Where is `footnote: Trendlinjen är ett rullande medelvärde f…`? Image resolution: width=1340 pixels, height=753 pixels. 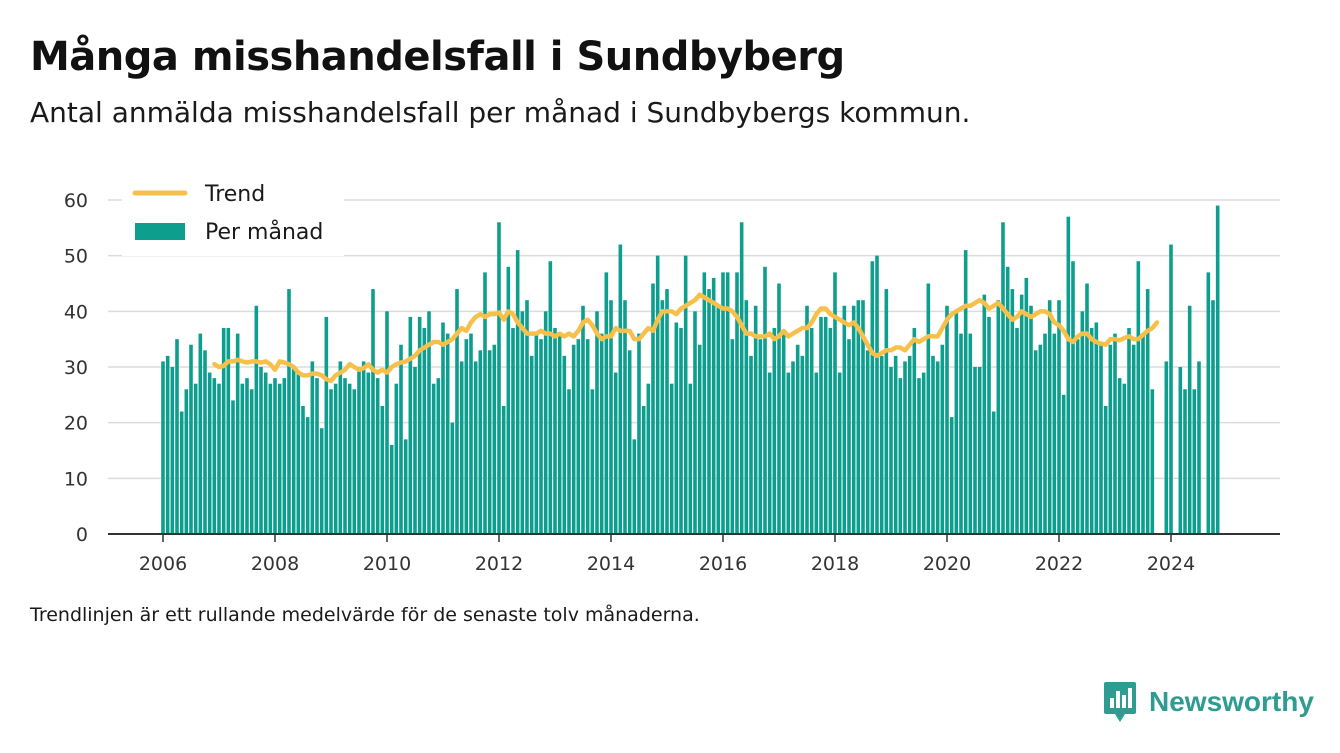 footnote: Trendlinjen är ett rullande medelvärde f… is located at coordinates (365, 615).